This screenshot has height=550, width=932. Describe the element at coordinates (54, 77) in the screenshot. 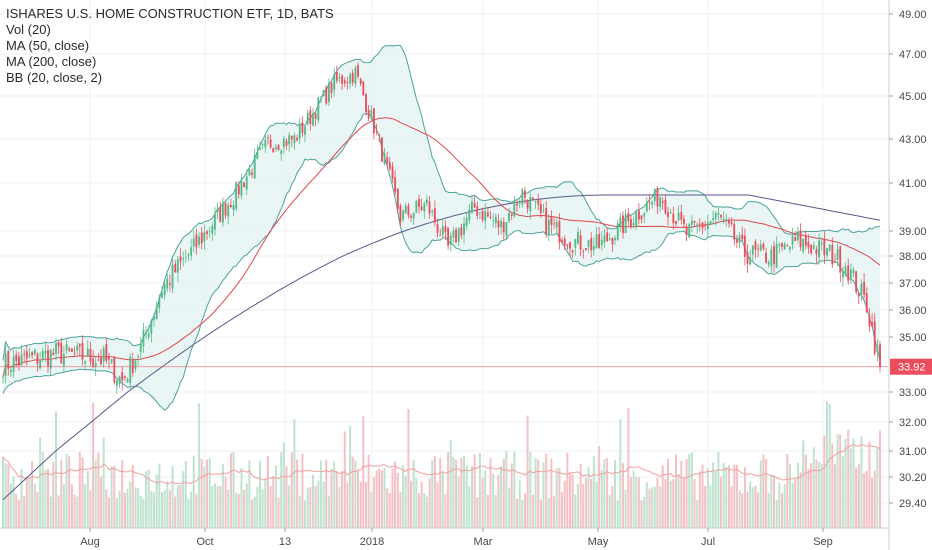

I see `legend-bb: BB (20, close, 2)` at that location.